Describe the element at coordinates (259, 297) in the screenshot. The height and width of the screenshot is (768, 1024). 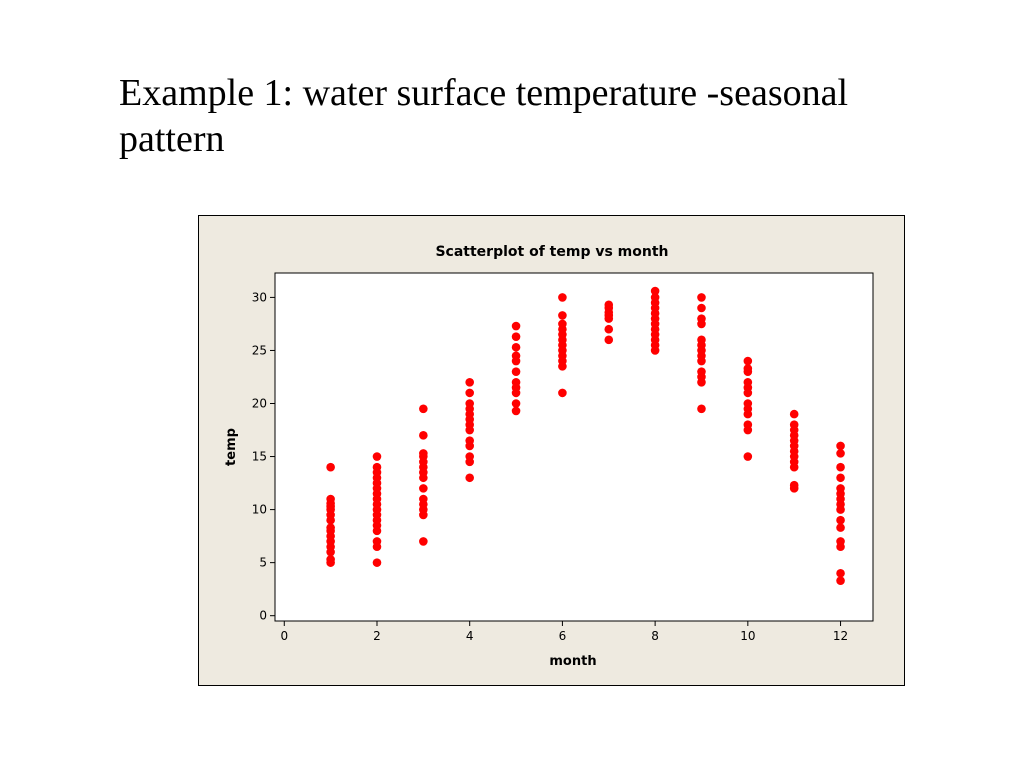
I see `y-tick-label: 30` at that location.